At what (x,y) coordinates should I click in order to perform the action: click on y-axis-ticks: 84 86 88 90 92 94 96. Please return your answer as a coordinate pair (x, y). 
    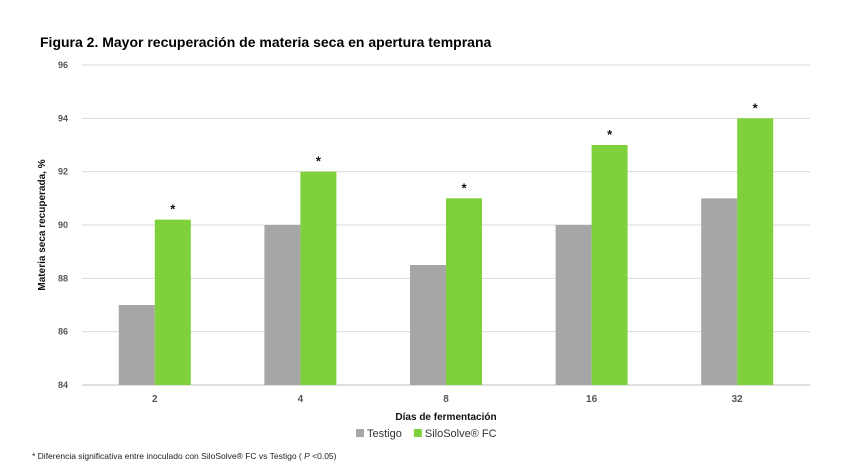
    Looking at the image, I should click on (63, 225).